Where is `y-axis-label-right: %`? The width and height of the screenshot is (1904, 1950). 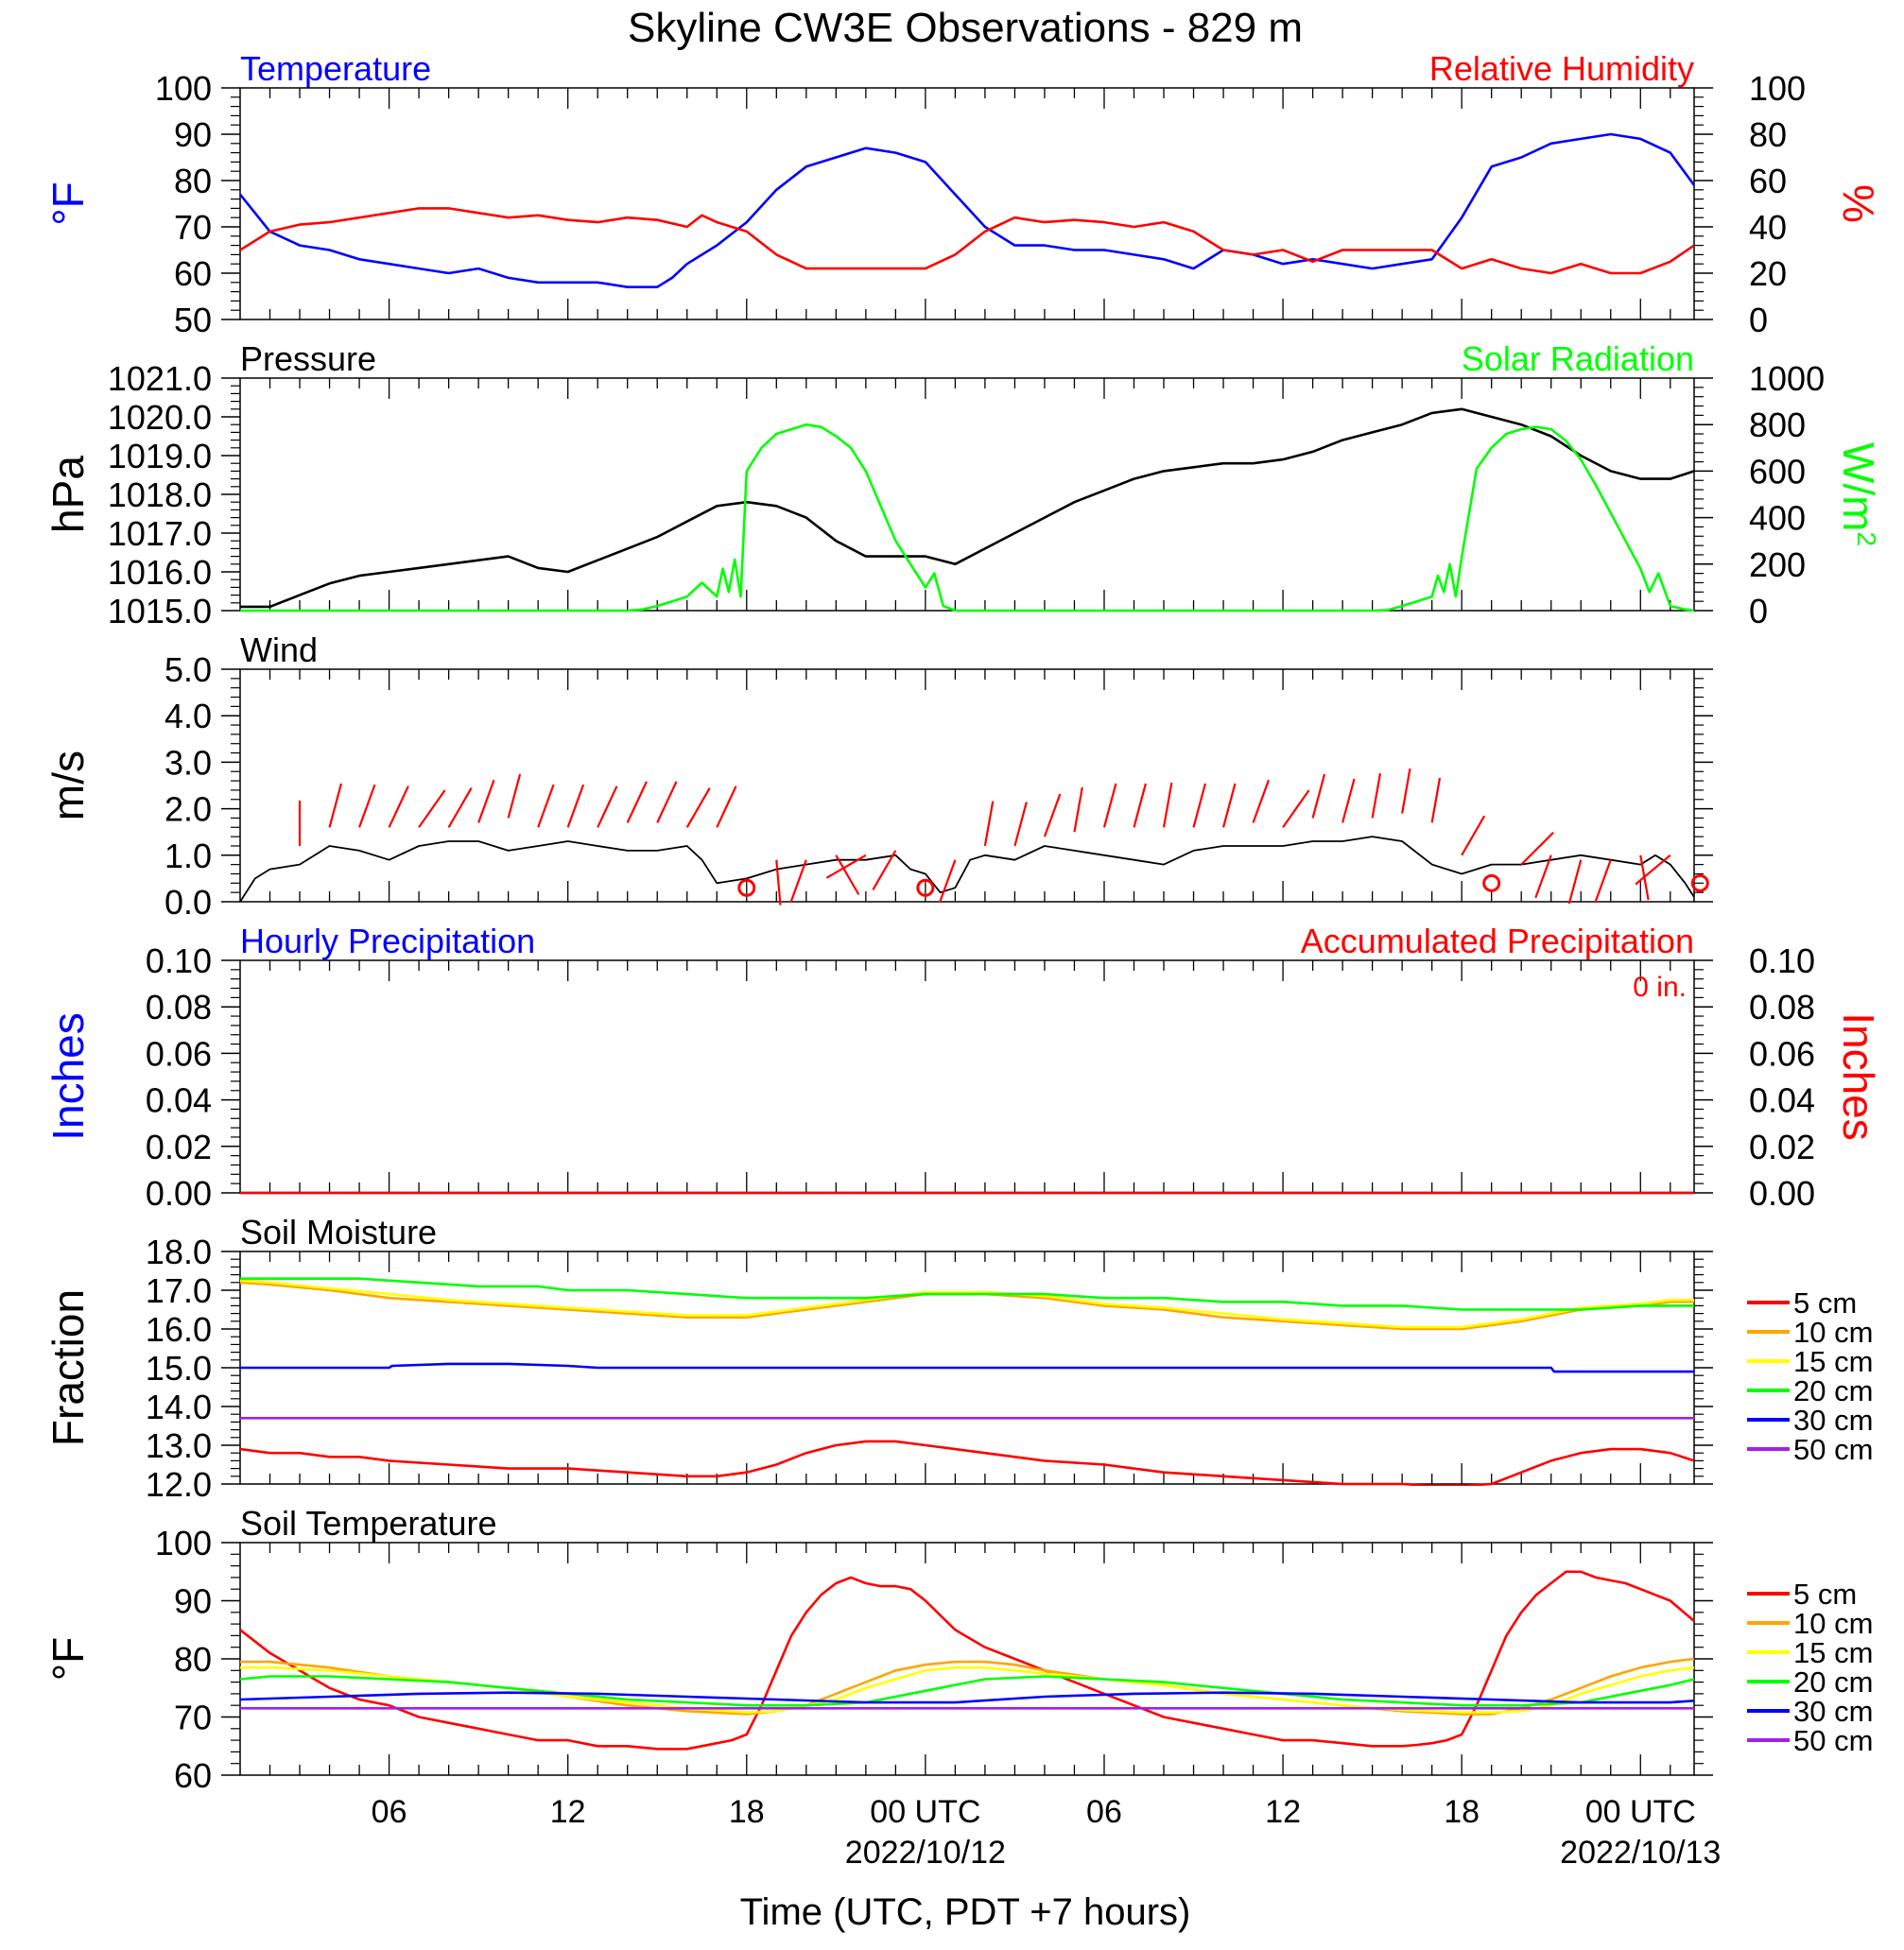 y-axis-label-right: % is located at coordinates (1858, 203).